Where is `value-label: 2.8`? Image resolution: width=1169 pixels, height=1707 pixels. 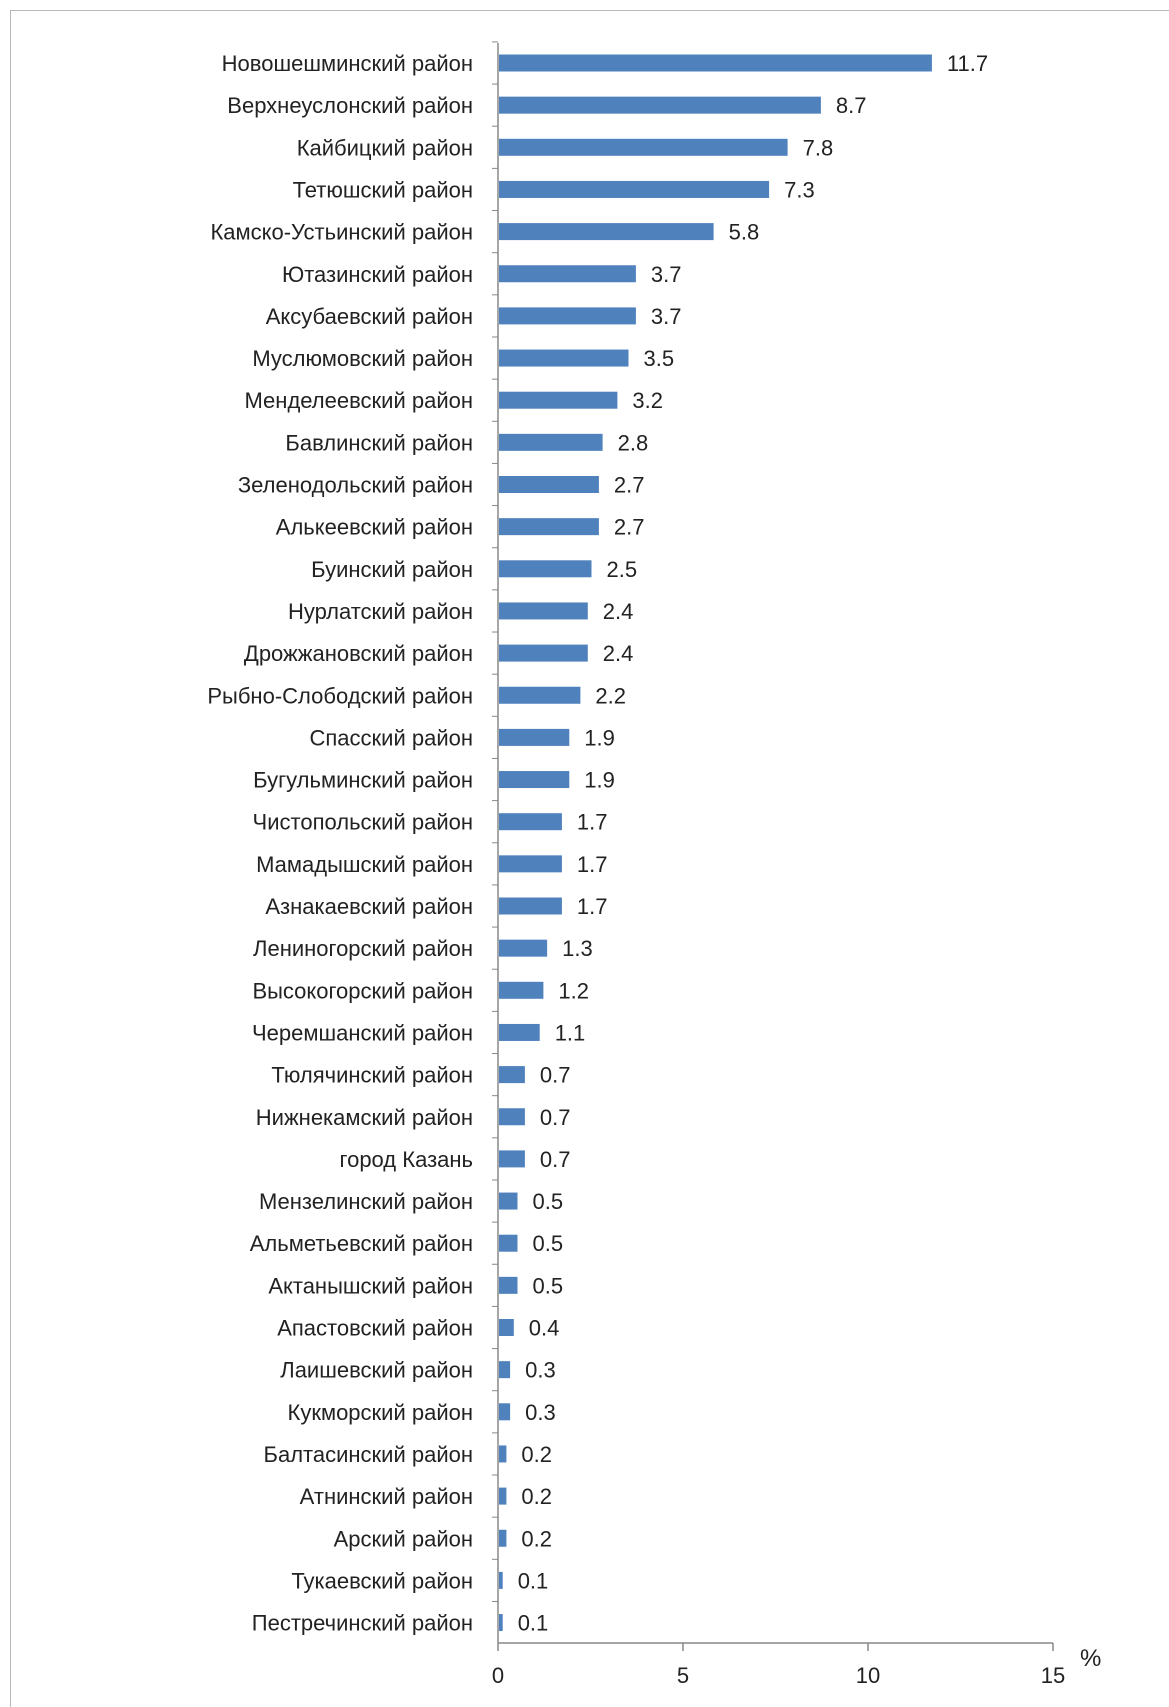 value-label: 2.8 is located at coordinates (633, 442).